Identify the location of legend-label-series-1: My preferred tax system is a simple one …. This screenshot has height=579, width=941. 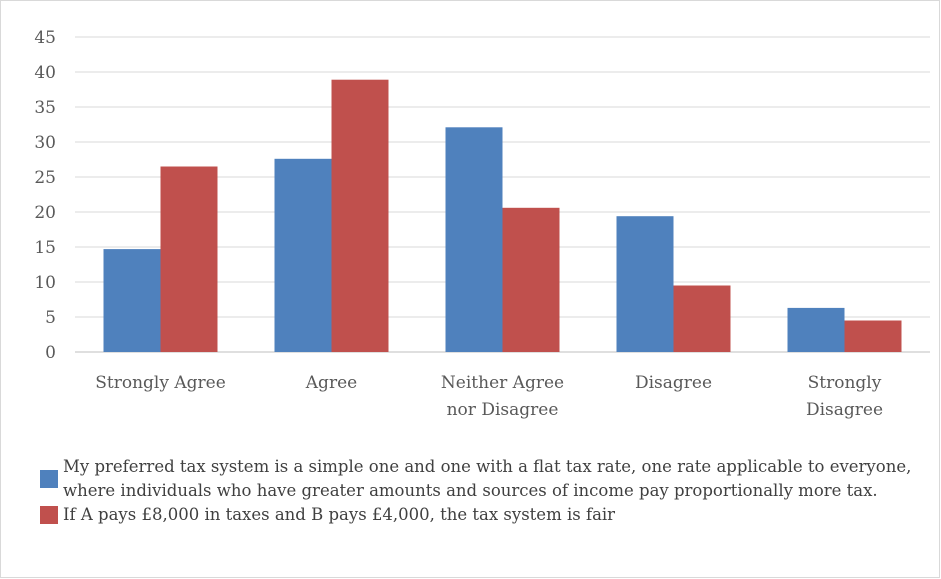
(487, 478).